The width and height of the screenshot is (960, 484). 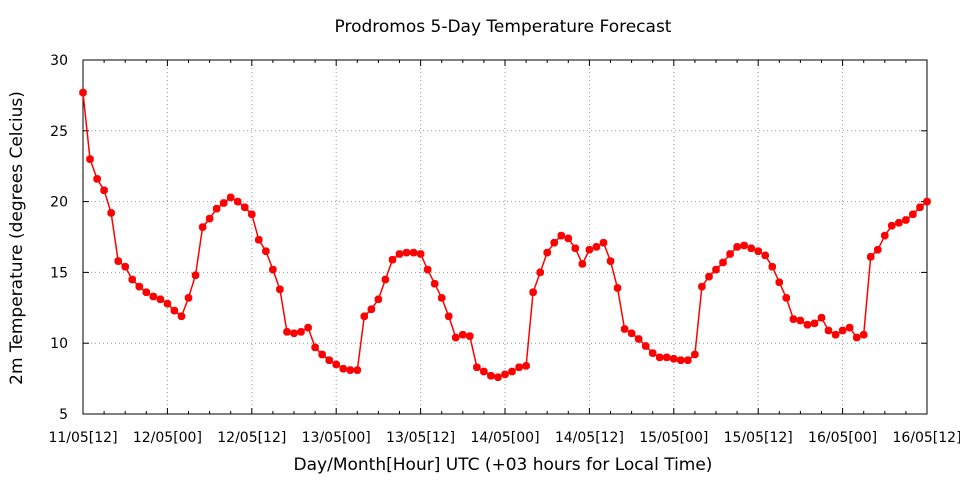 What do you see at coordinates (59, 273) in the screenshot?
I see `y-tick-label: 15` at bounding box center [59, 273].